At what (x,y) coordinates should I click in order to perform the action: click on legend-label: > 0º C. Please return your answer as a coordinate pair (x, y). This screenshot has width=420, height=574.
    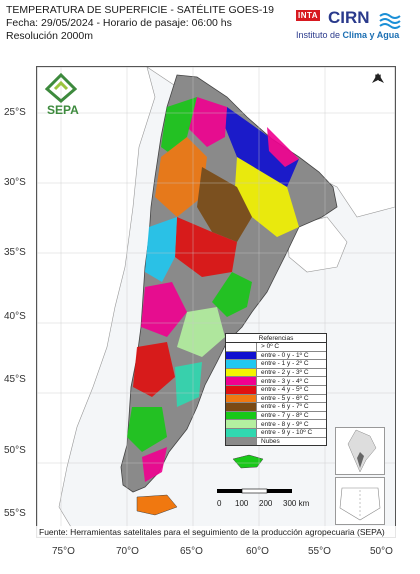
    Looking at the image, I should click on (270, 347).